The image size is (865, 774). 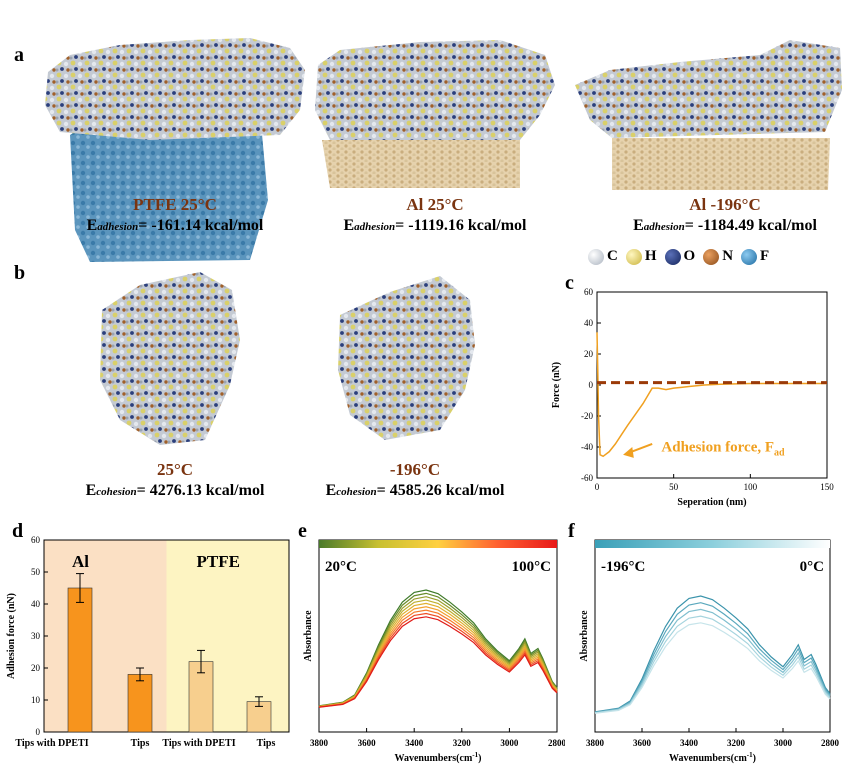 I want to click on x-tick-label: 3600, so click(x=642, y=743).